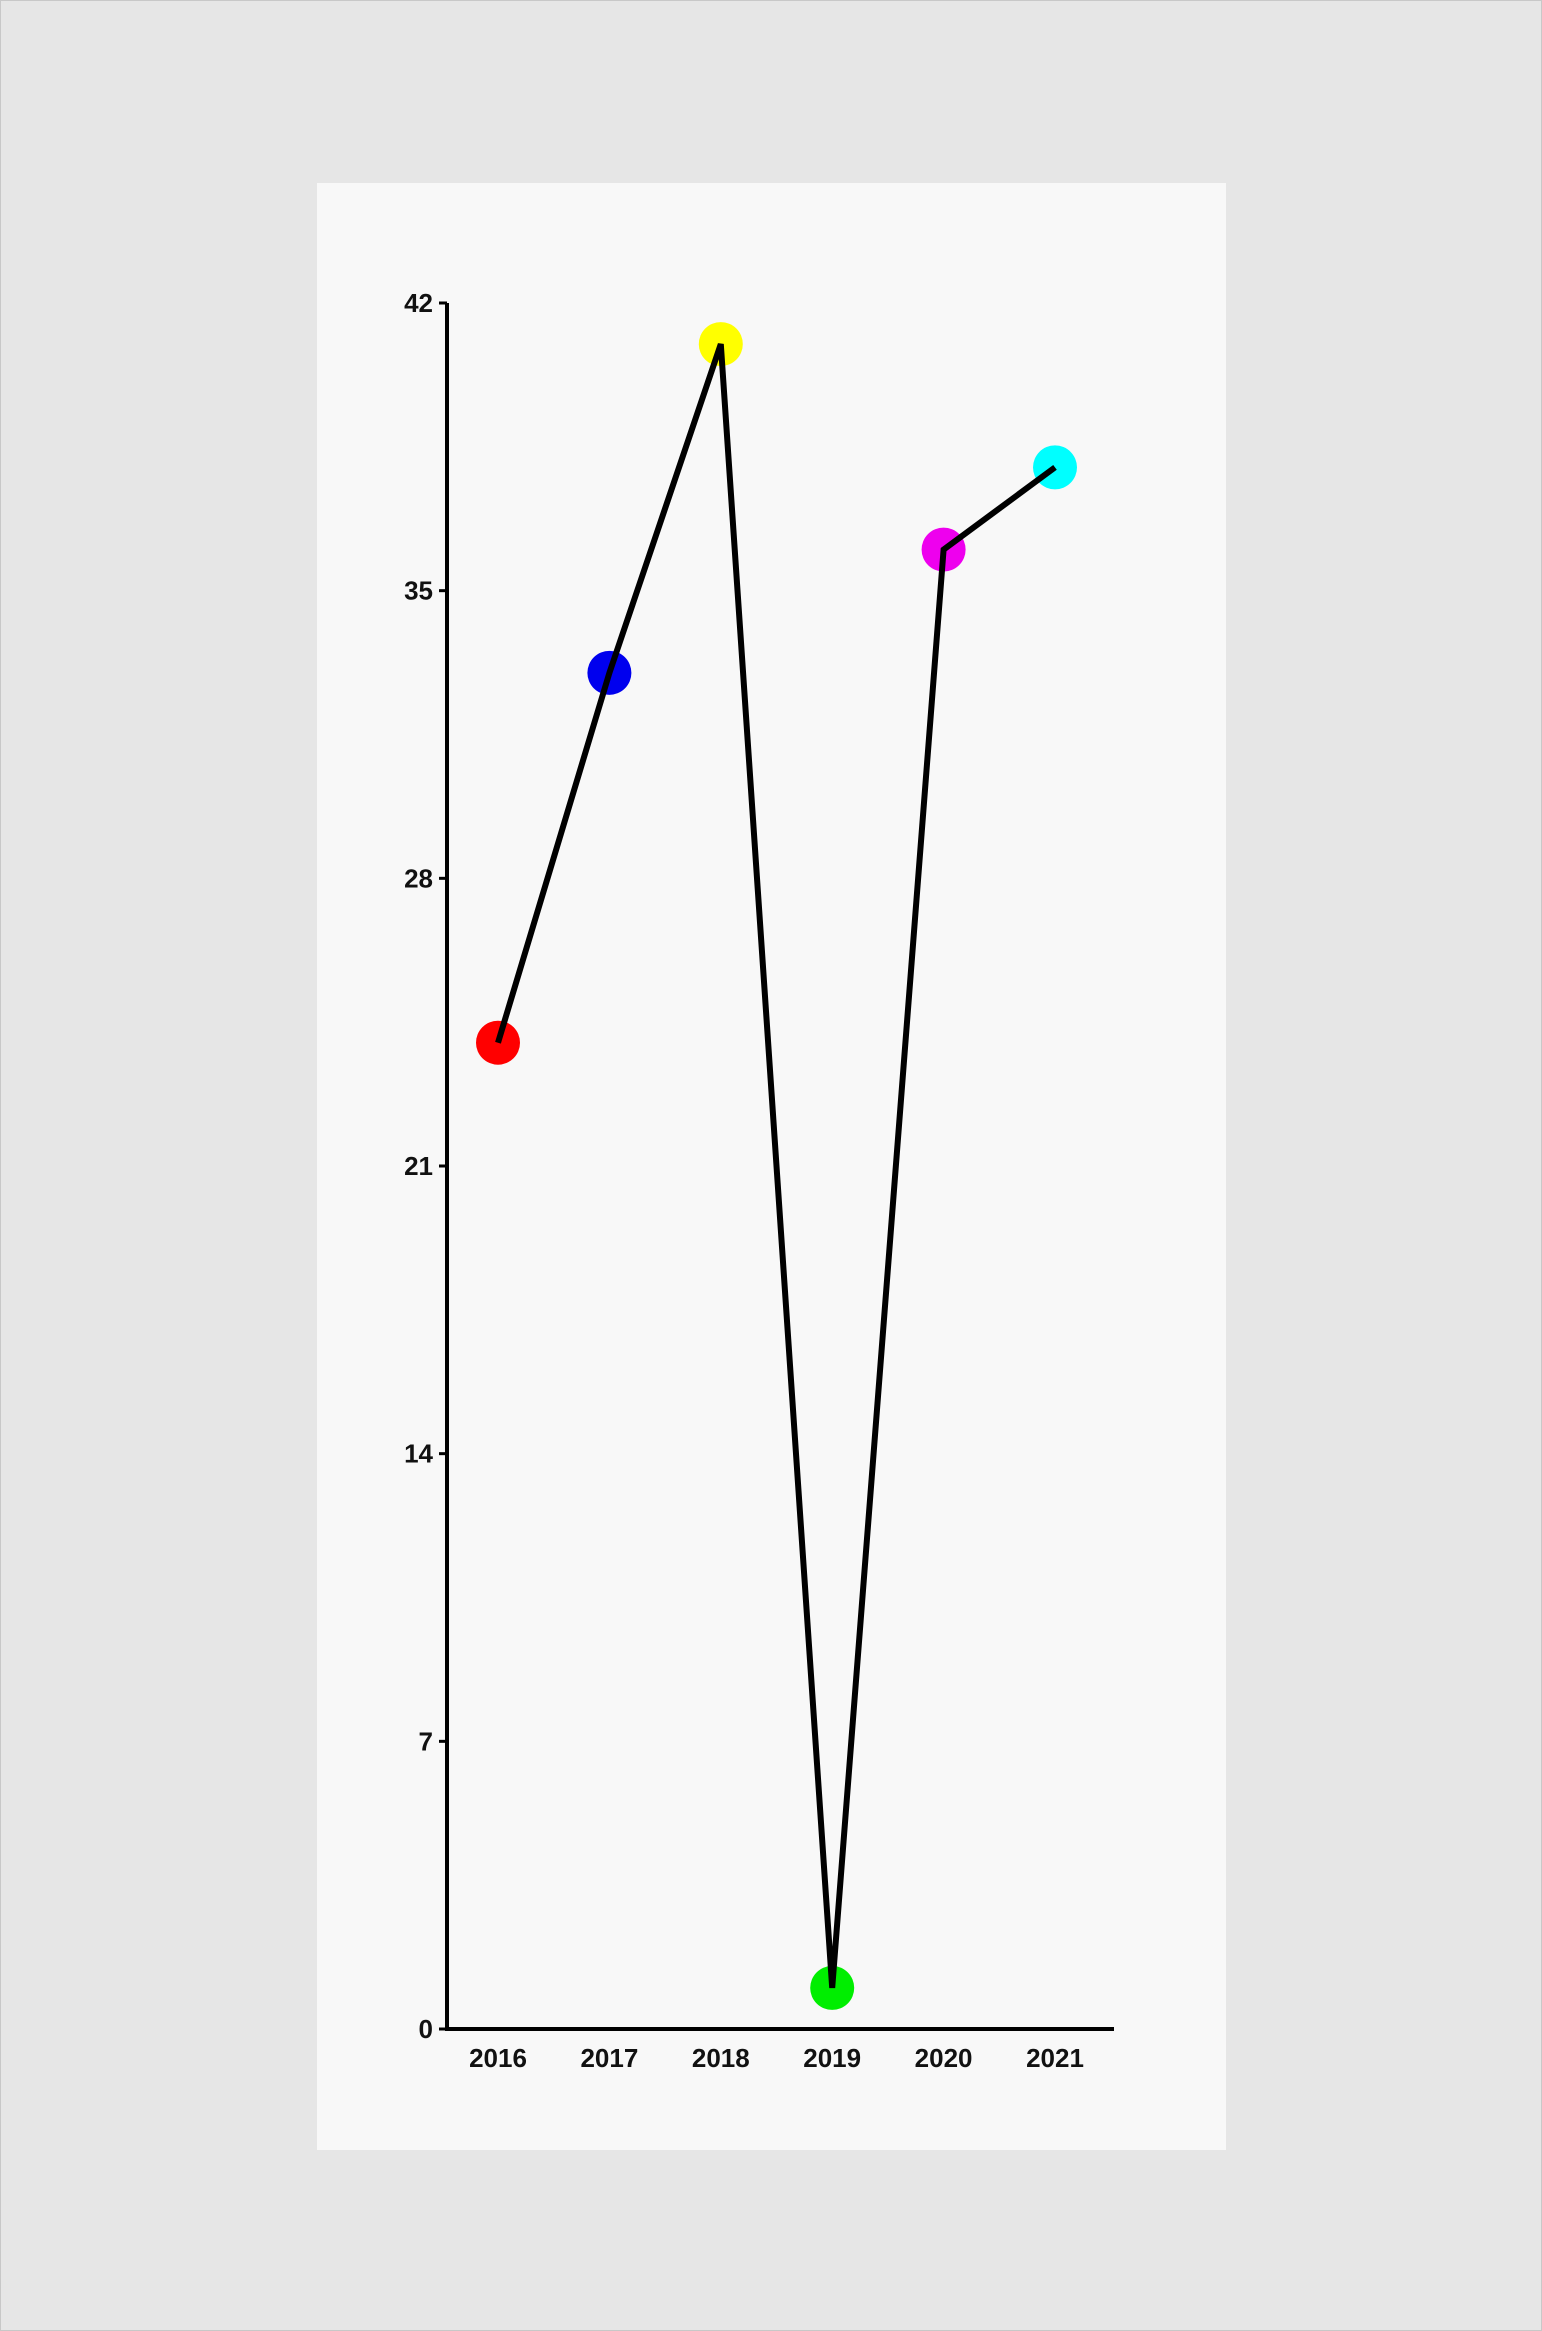 This screenshot has height=2331, width=1542. I want to click on x-tick-label: 2016, so click(498, 2058).